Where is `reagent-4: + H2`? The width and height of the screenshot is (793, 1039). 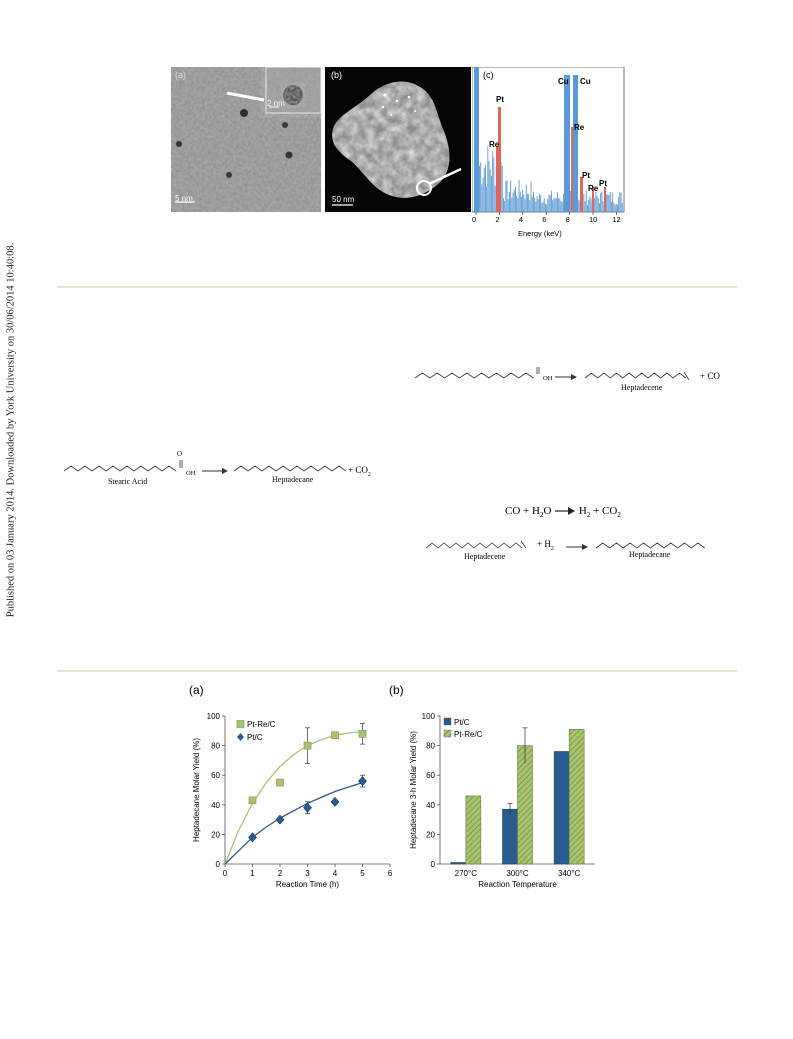
reagent-4: + H2 is located at coordinates (545, 545).